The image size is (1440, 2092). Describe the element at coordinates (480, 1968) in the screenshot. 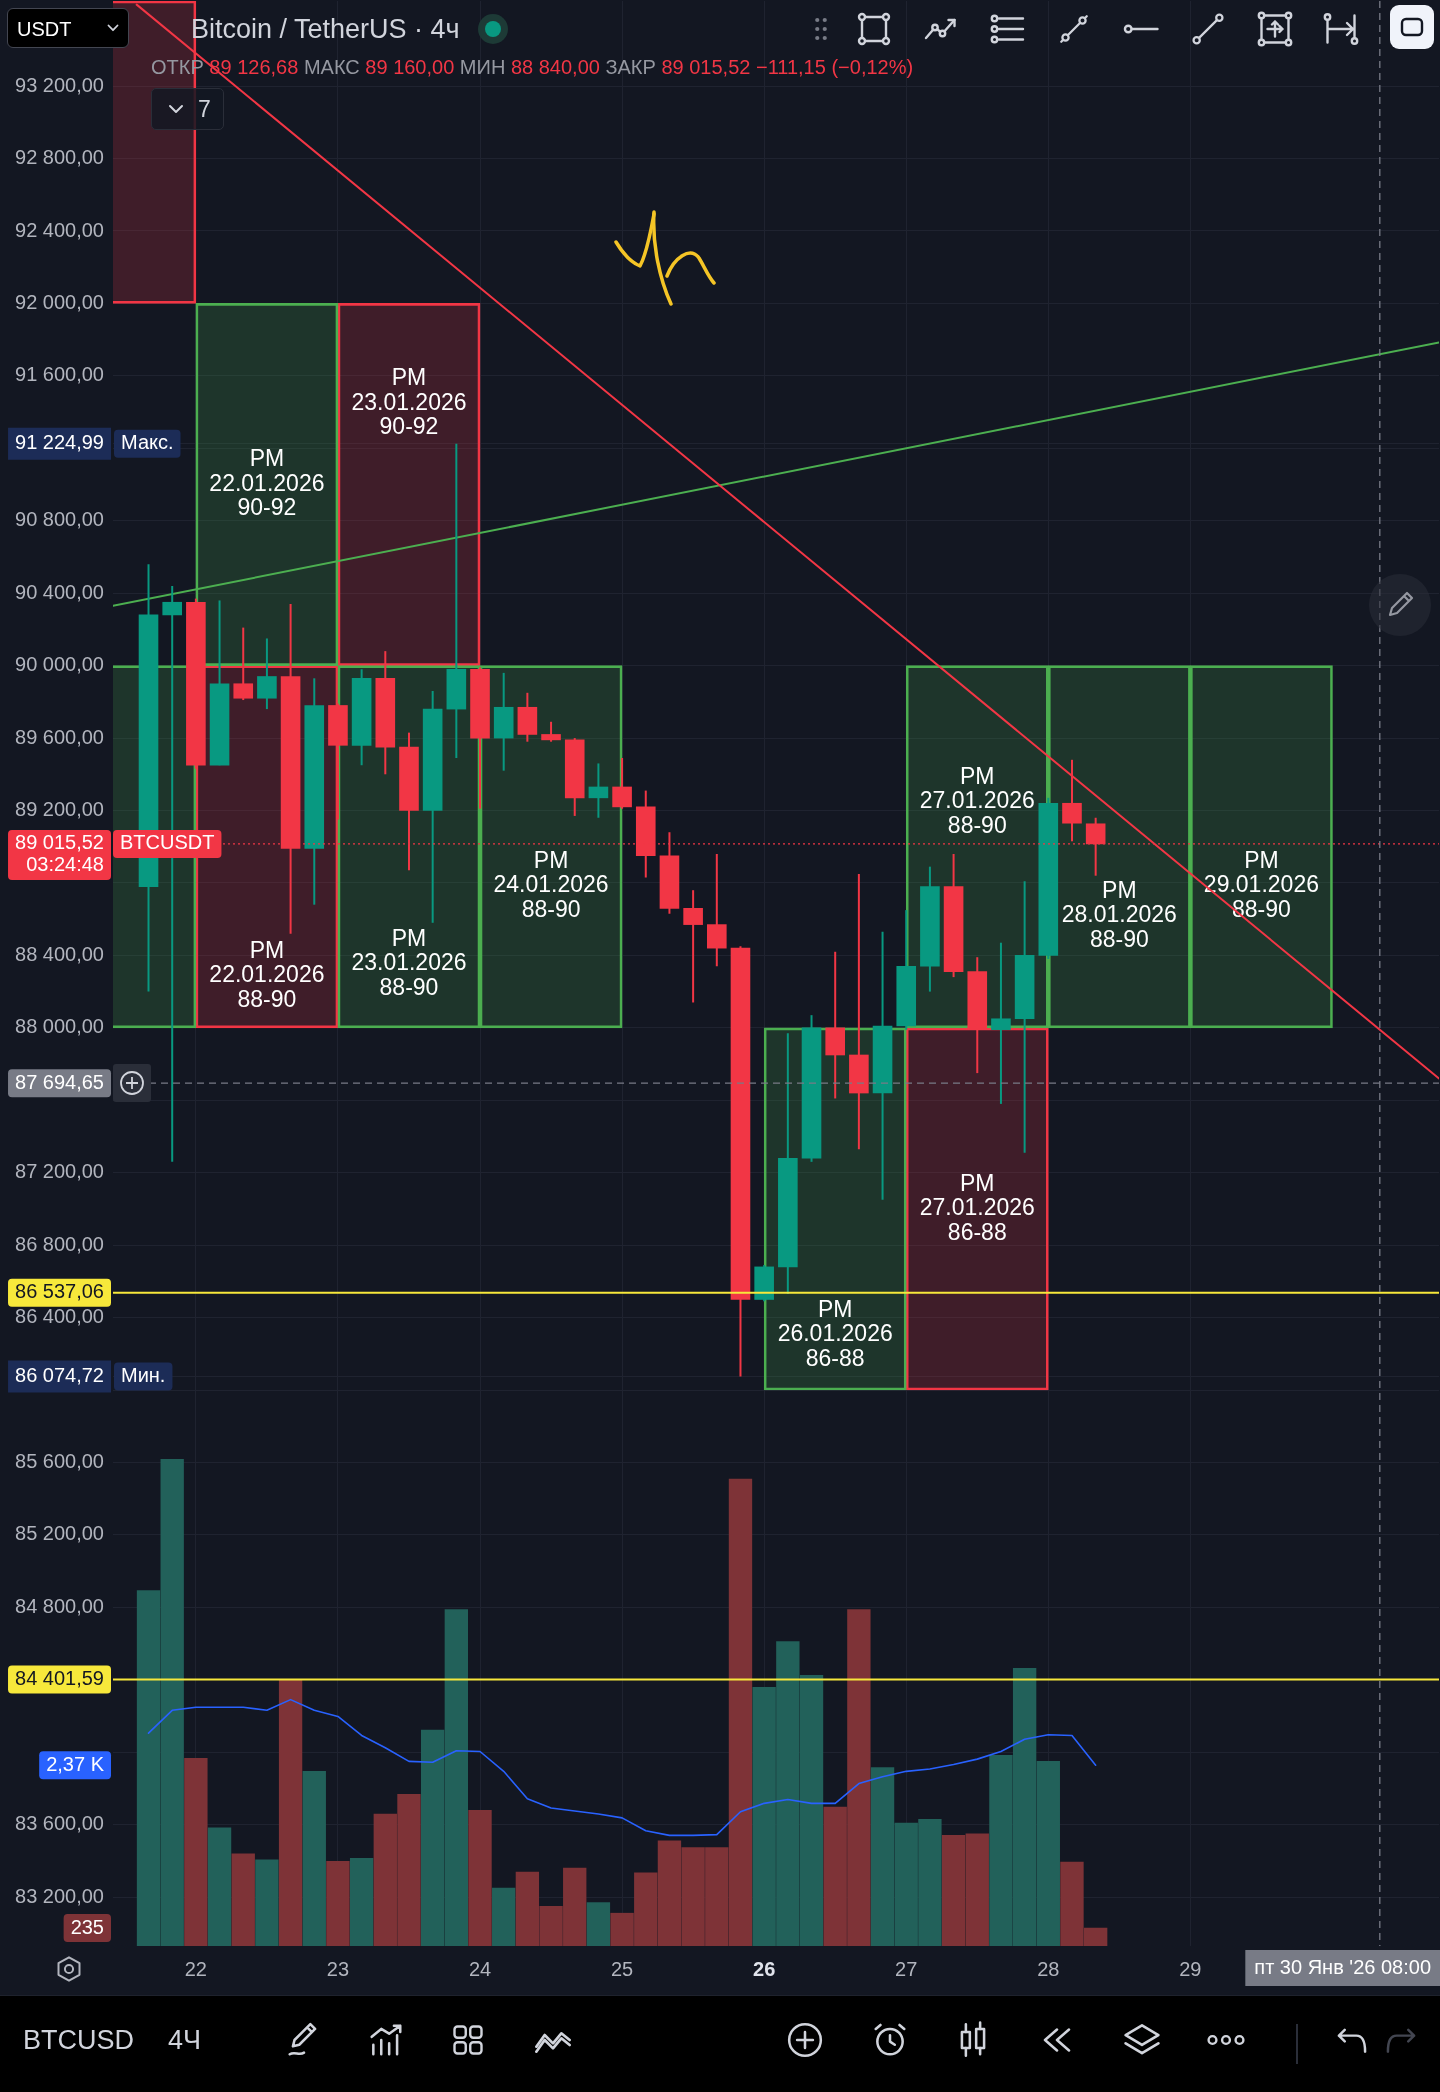

I see `x-tick-label: 24` at that location.